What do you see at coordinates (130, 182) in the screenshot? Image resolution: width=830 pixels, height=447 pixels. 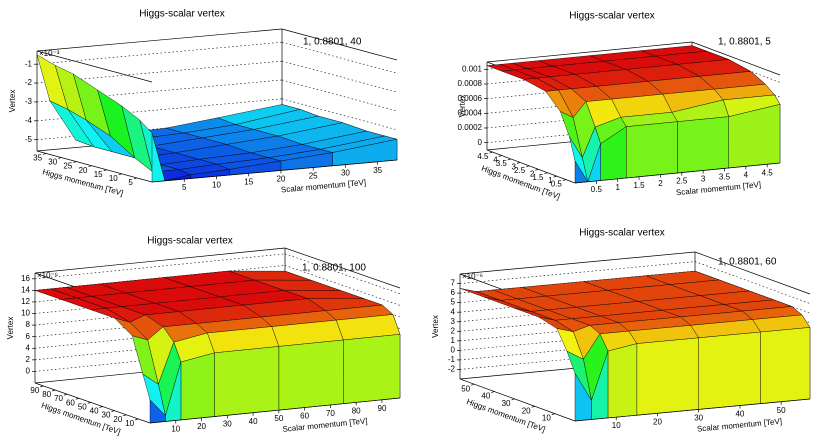 I see `y-tick-label: 5` at bounding box center [130, 182].